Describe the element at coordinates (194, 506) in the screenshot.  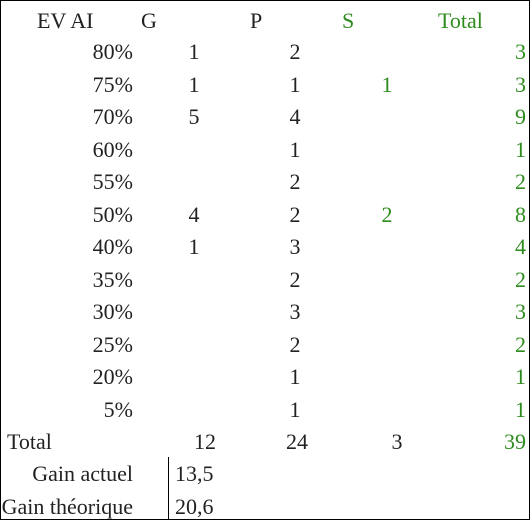
I see `gain-theorique-value: 20,6` at that location.